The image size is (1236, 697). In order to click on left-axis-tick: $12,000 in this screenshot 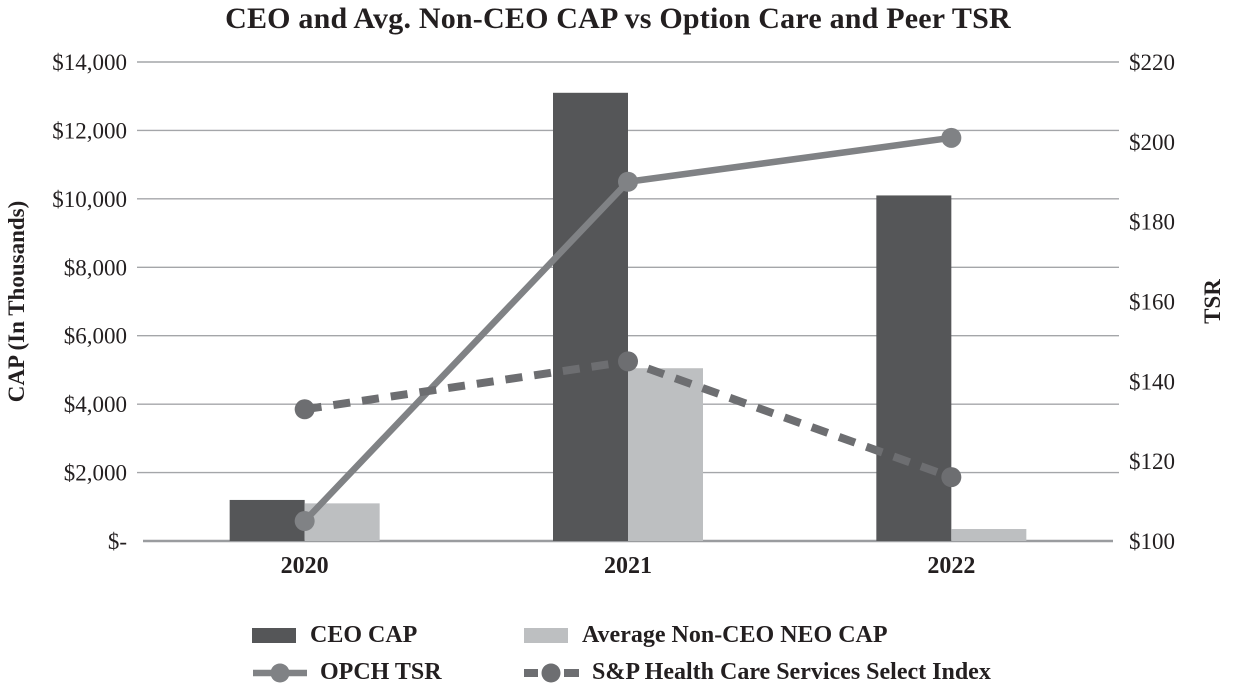, I will do `click(89, 130)`.